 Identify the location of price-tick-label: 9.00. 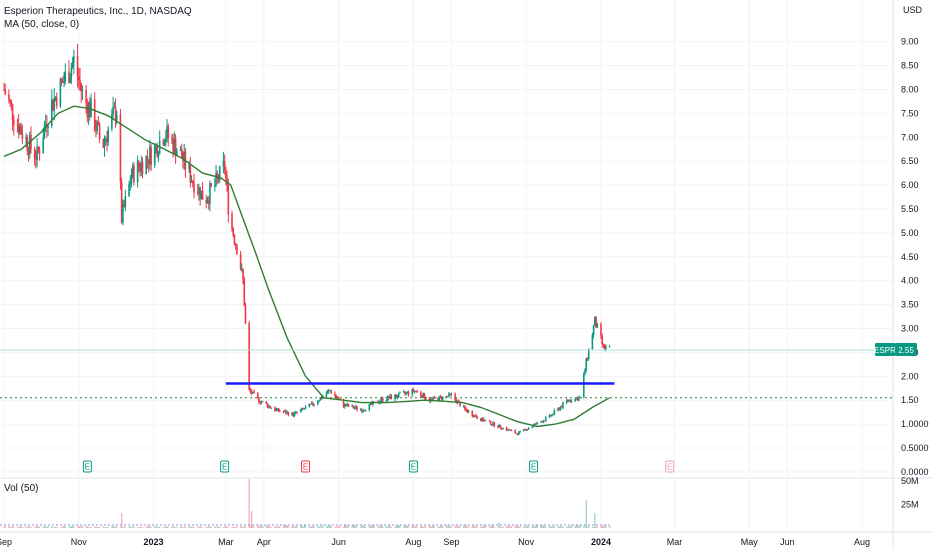
(910, 42).